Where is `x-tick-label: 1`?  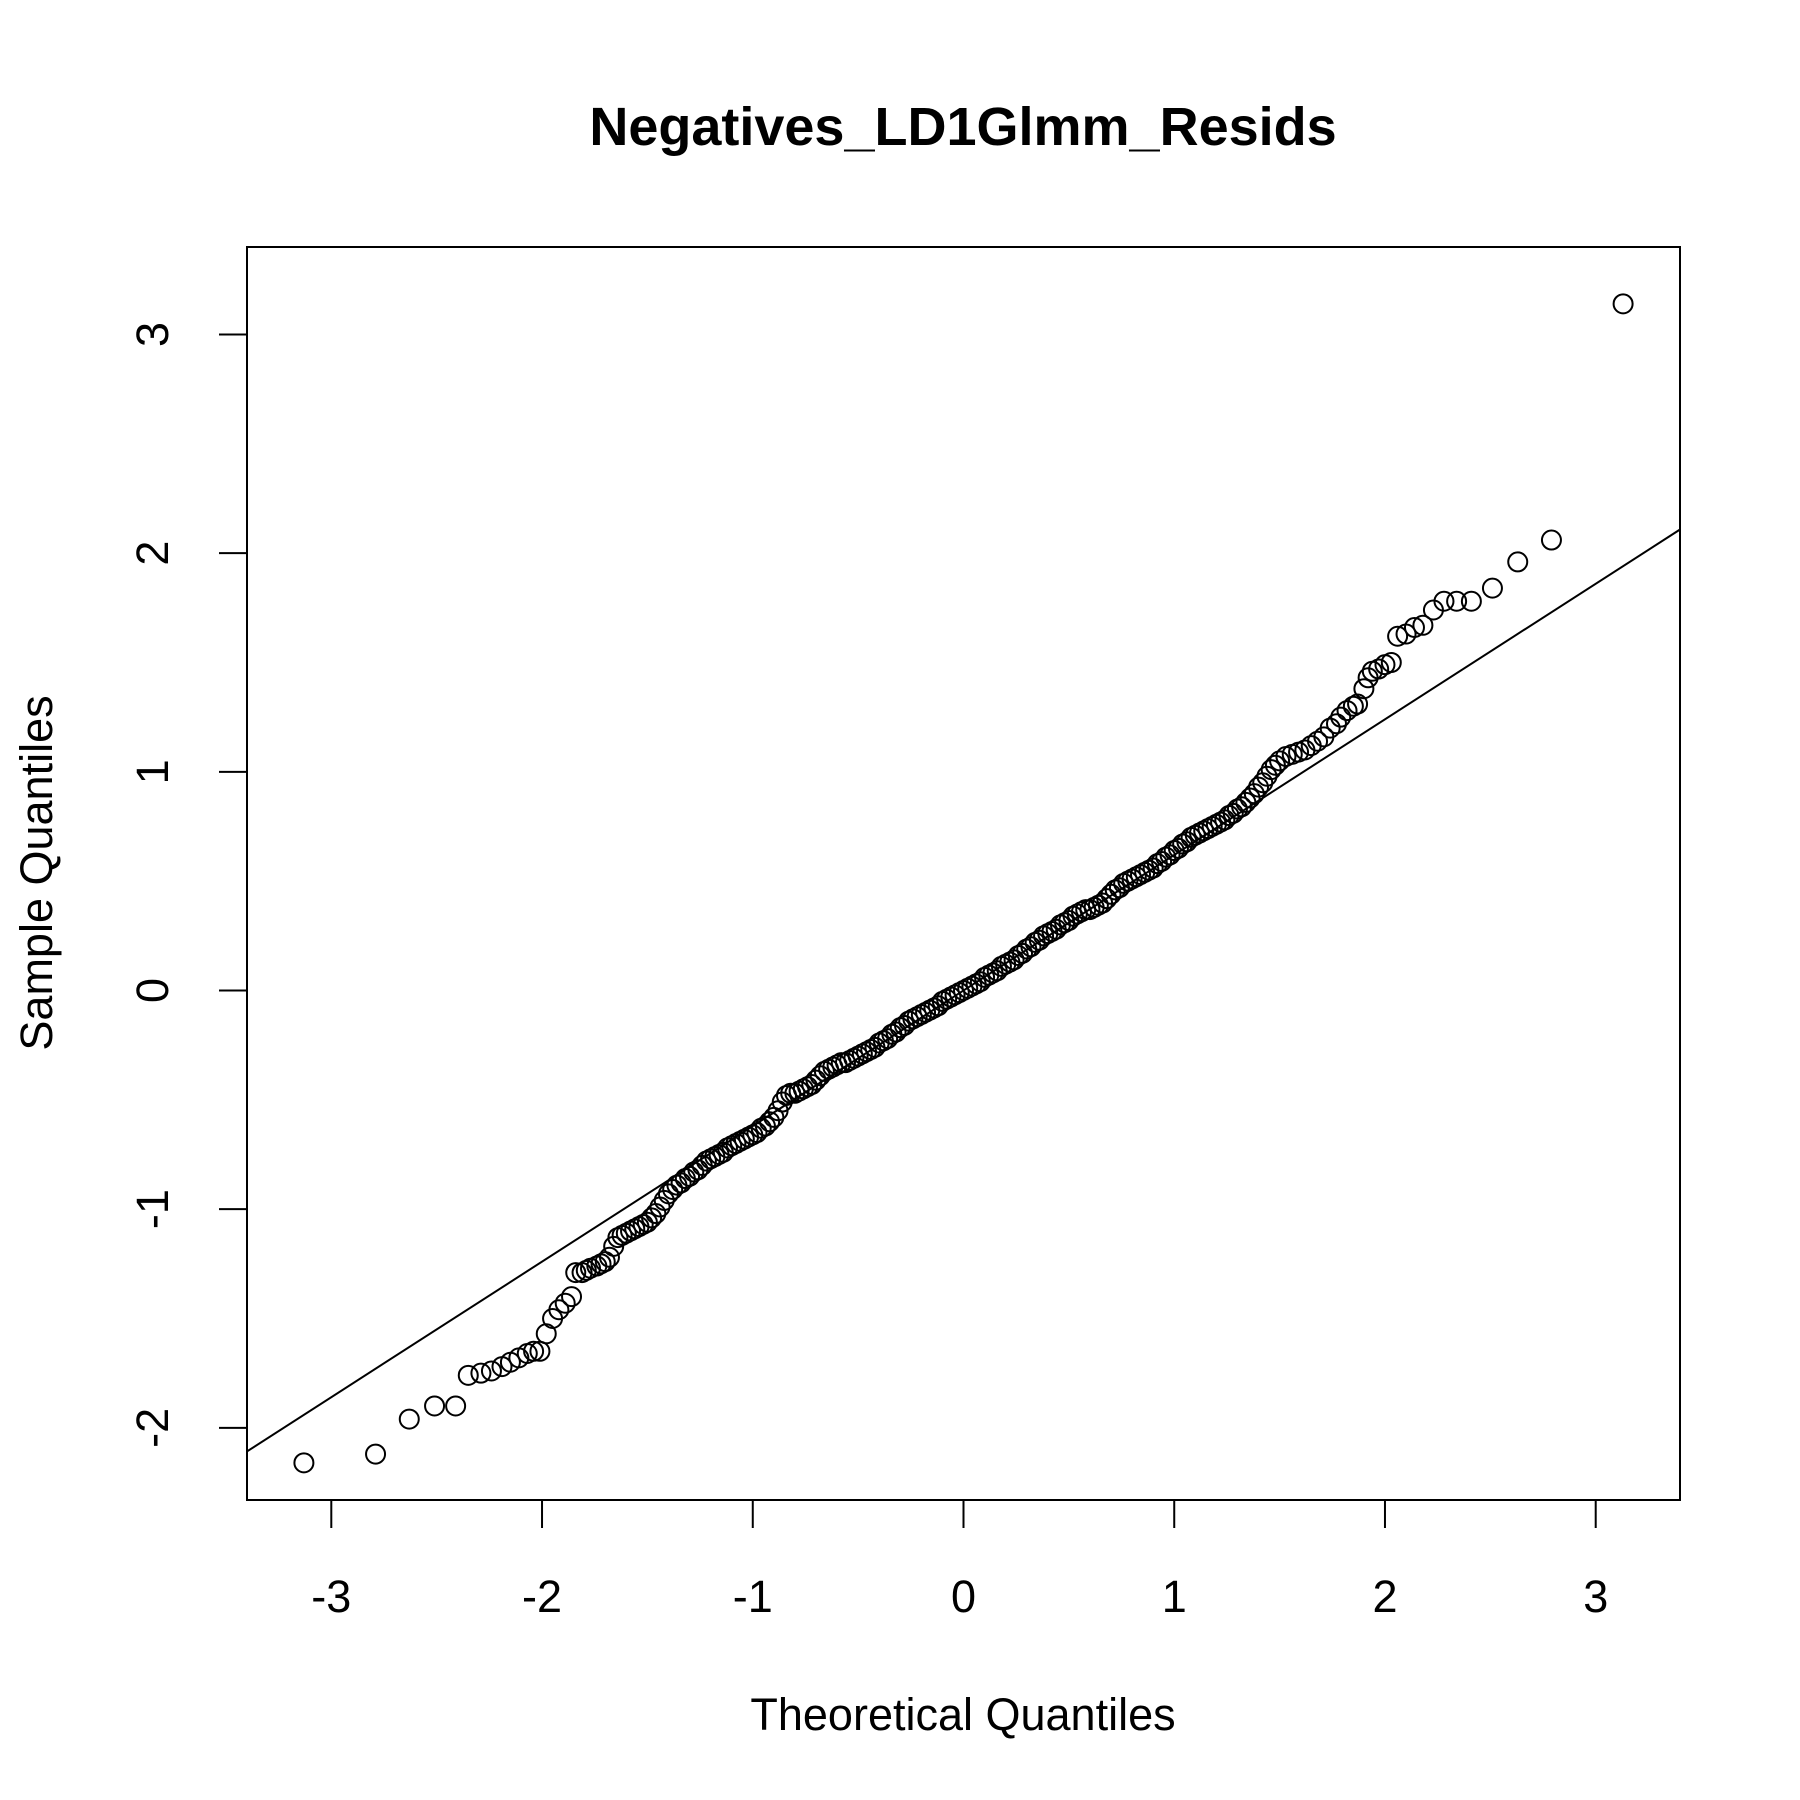 x-tick-label: 1 is located at coordinates (1174, 1596).